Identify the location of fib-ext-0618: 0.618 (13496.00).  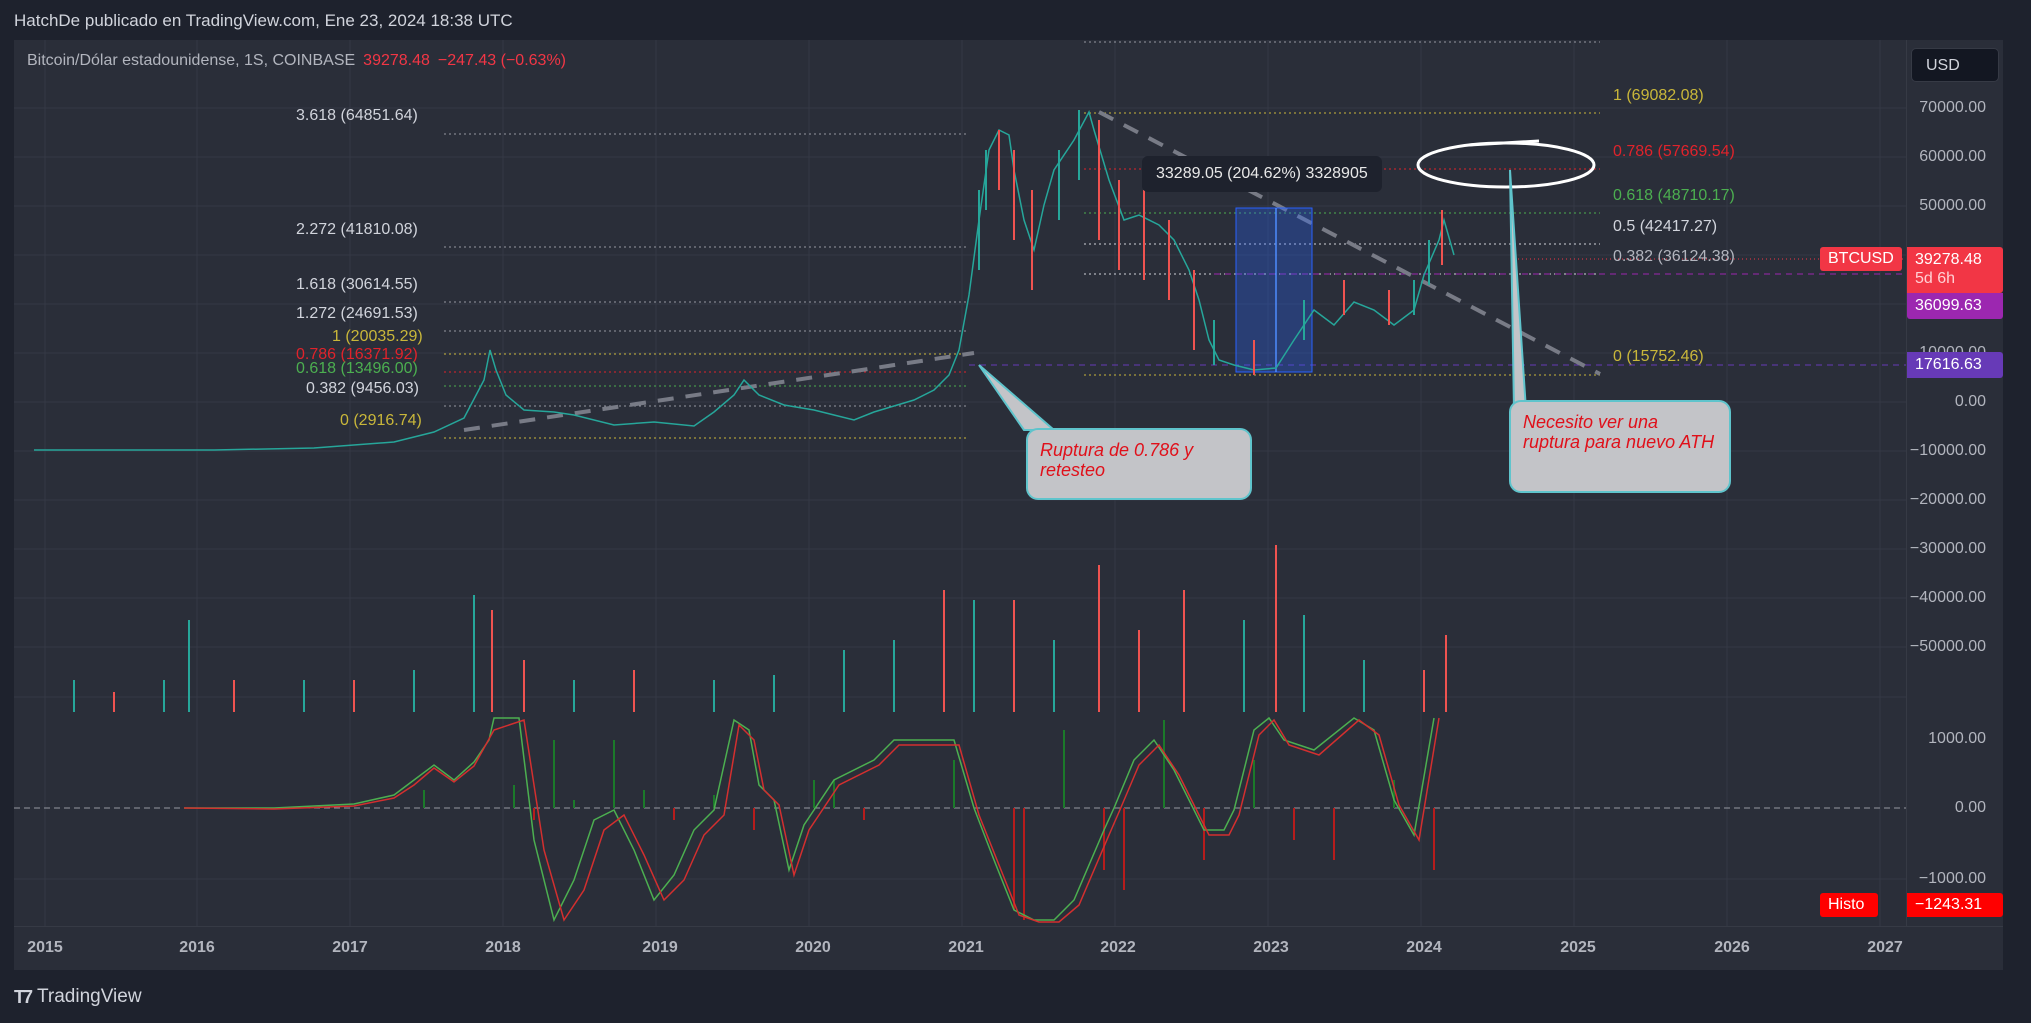
(357, 368).